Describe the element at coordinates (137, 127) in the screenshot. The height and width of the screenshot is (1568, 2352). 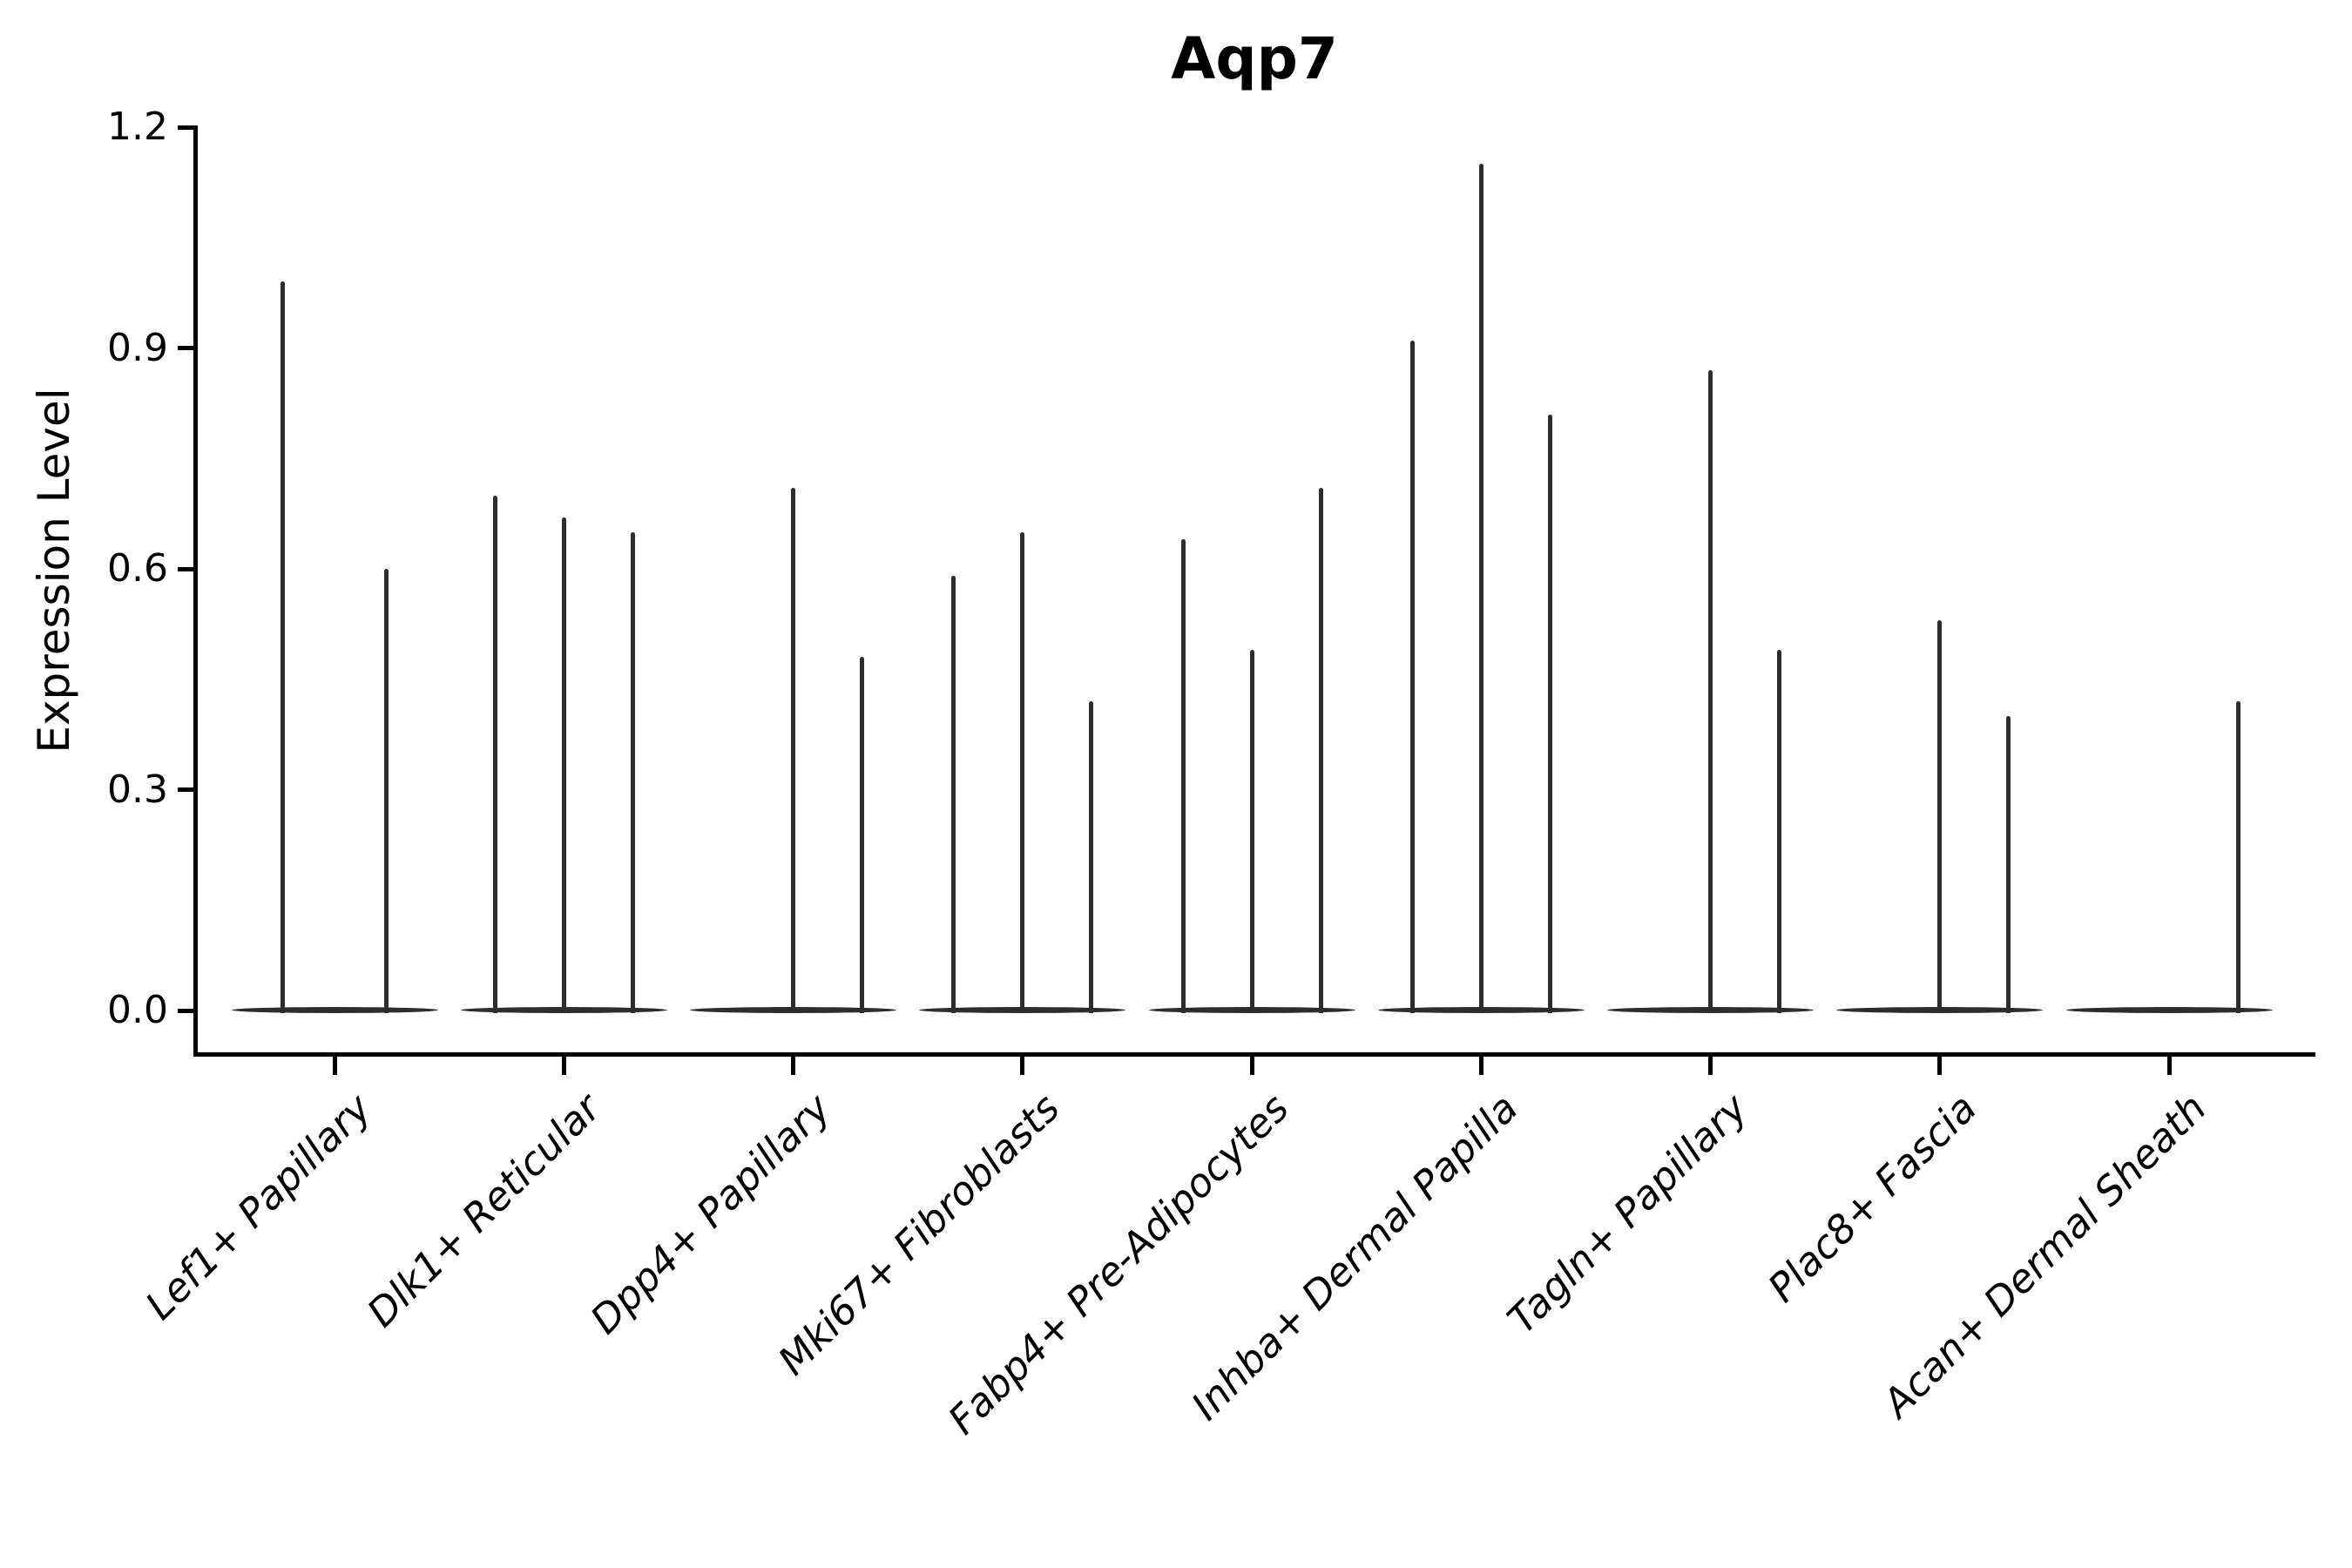
I see `y-tick-label: 1.2` at that location.